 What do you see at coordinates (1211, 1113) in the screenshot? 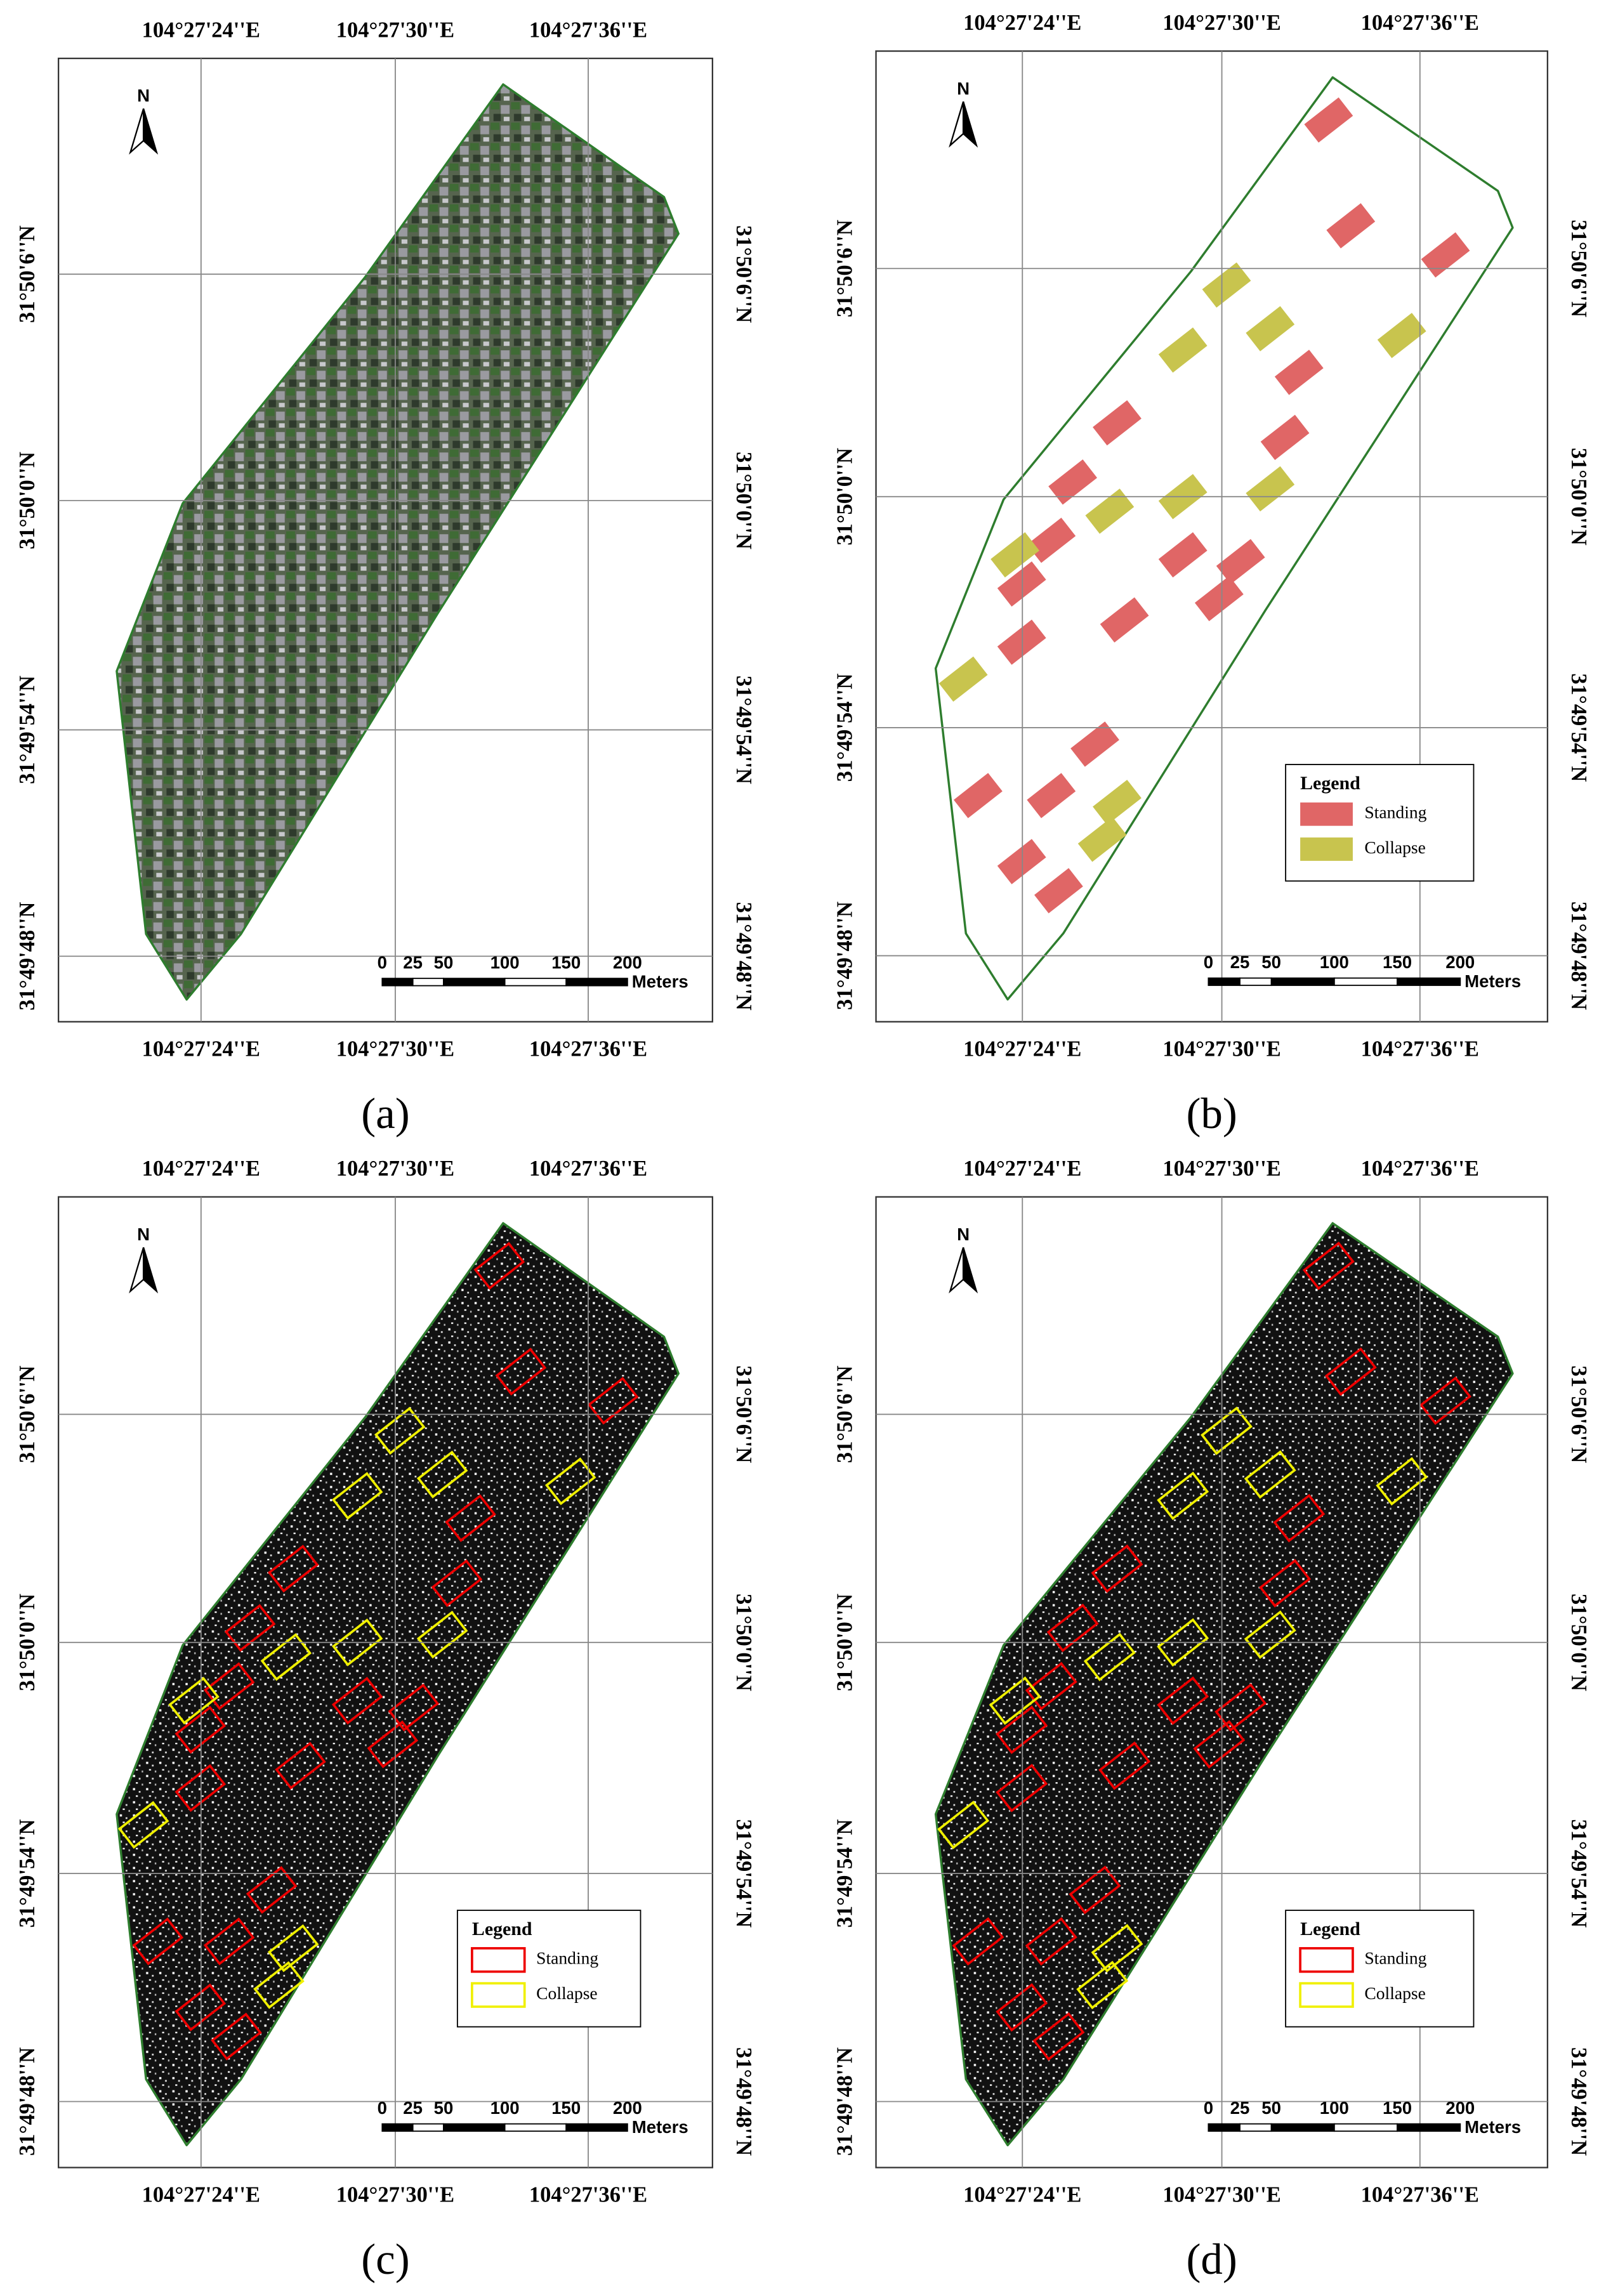
I see `panel-label: (b)` at bounding box center [1211, 1113].